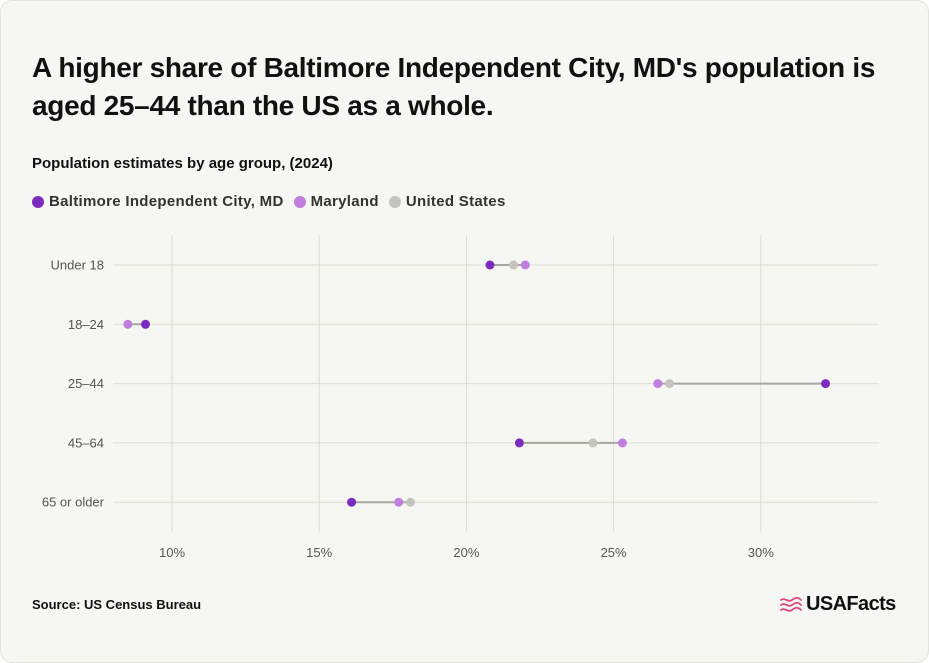  Describe the element at coordinates (466, 552) in the screenshot. I see `x-tick-label: 20%` at that location.